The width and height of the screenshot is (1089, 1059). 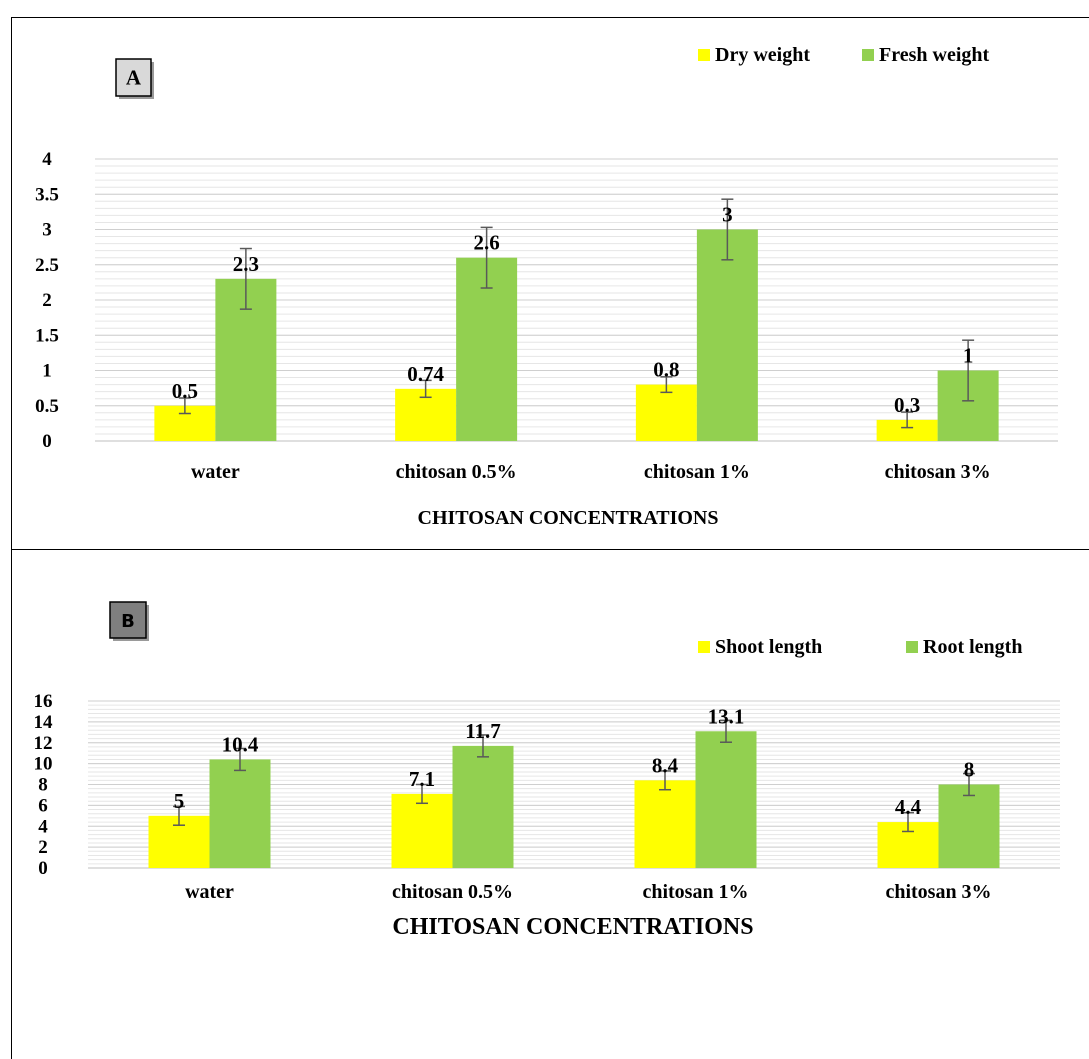 What do you see at coordinates (727, 215) in the screenshot?
I see `data-label: 3` at bounding box center [727, 215].